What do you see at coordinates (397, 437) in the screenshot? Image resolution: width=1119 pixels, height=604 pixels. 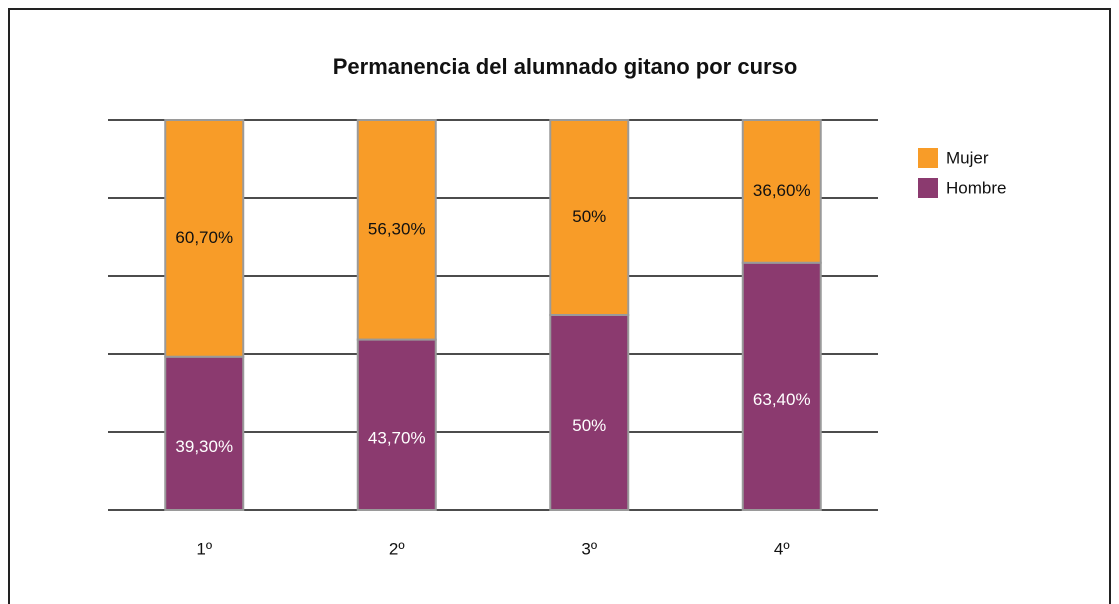 I see `data-label: 43,70%` at bounding box center [397, 437].